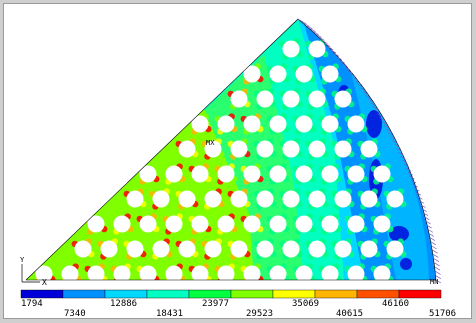  What do you see at coordinates (124, 304) in the screenshot?
I see `legend-label-top-2: 12886` at bounding box center [124, 304].